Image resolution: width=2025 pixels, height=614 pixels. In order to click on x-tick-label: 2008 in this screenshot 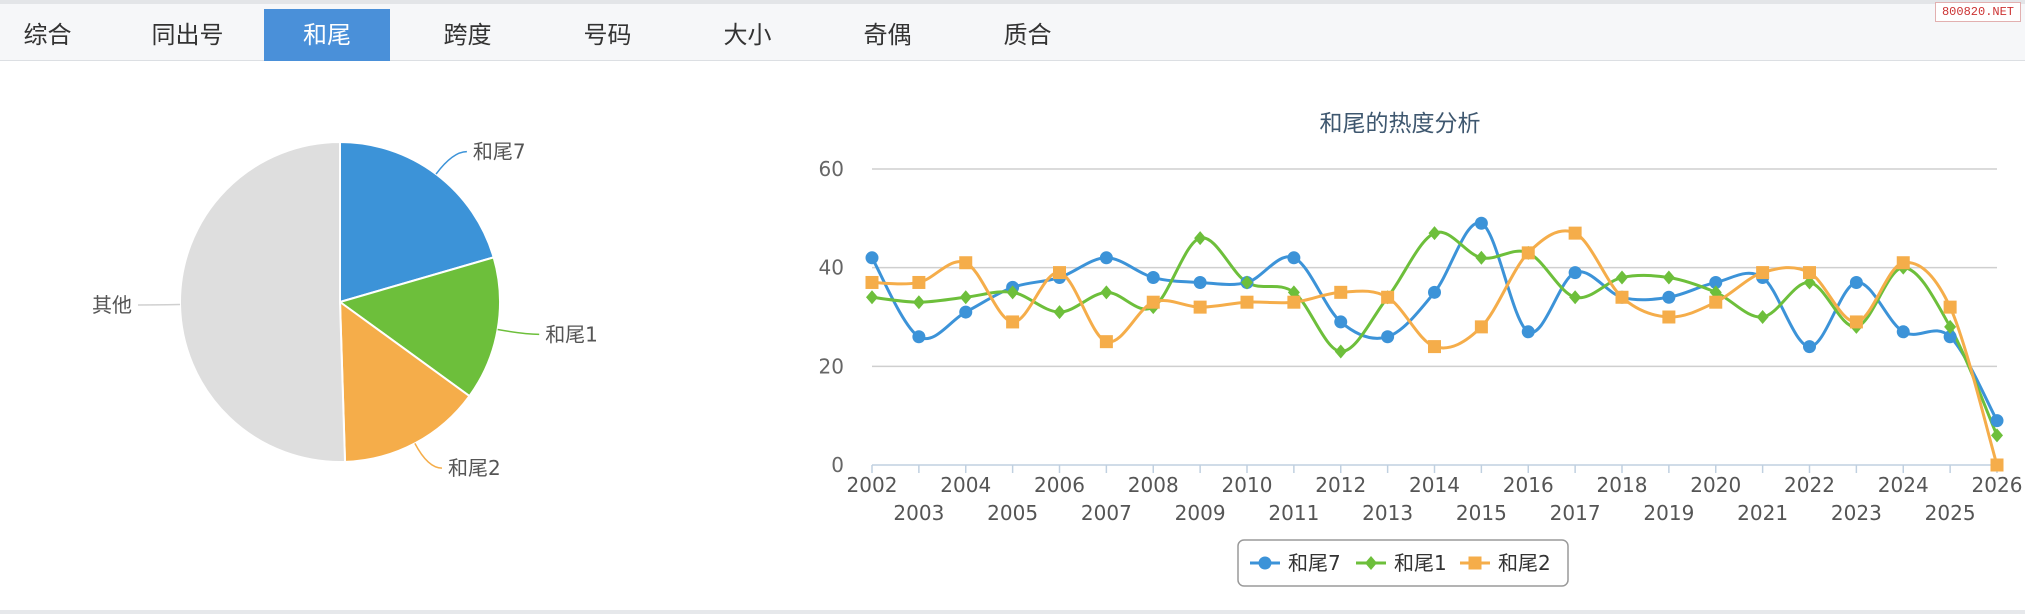, I will do `click(1153, 485)`.